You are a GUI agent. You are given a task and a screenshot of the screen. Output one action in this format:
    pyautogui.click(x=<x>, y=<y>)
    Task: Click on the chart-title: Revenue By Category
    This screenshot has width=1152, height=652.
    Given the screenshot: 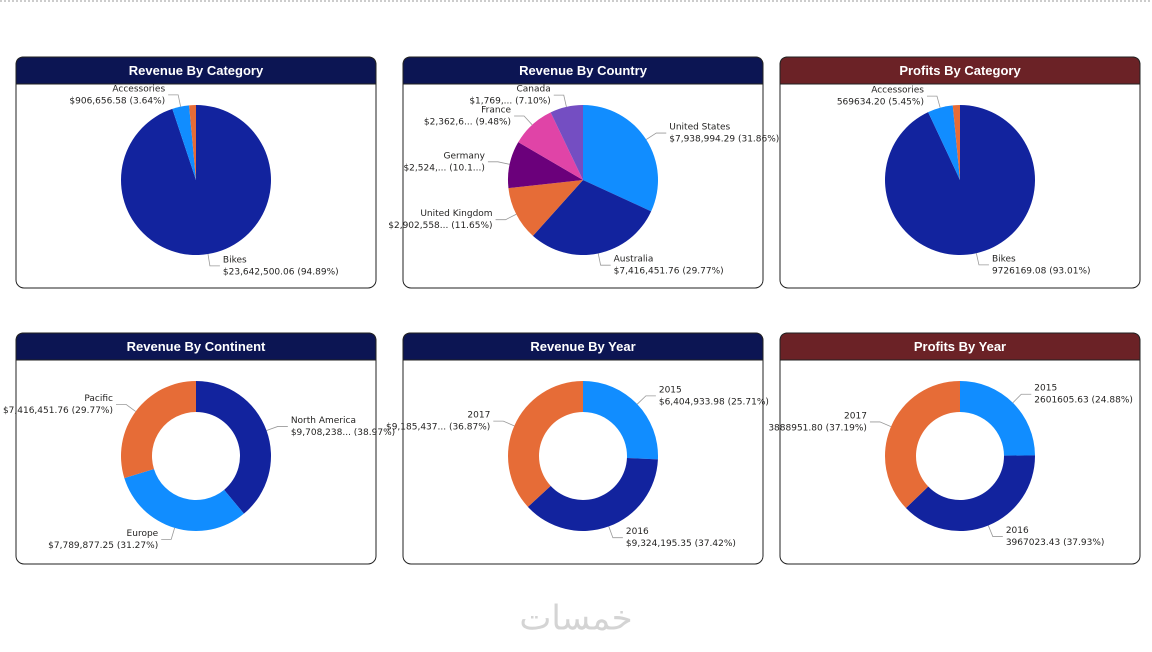 What is the action you would take?
    pyautogui.click(x=196, y=70)
    